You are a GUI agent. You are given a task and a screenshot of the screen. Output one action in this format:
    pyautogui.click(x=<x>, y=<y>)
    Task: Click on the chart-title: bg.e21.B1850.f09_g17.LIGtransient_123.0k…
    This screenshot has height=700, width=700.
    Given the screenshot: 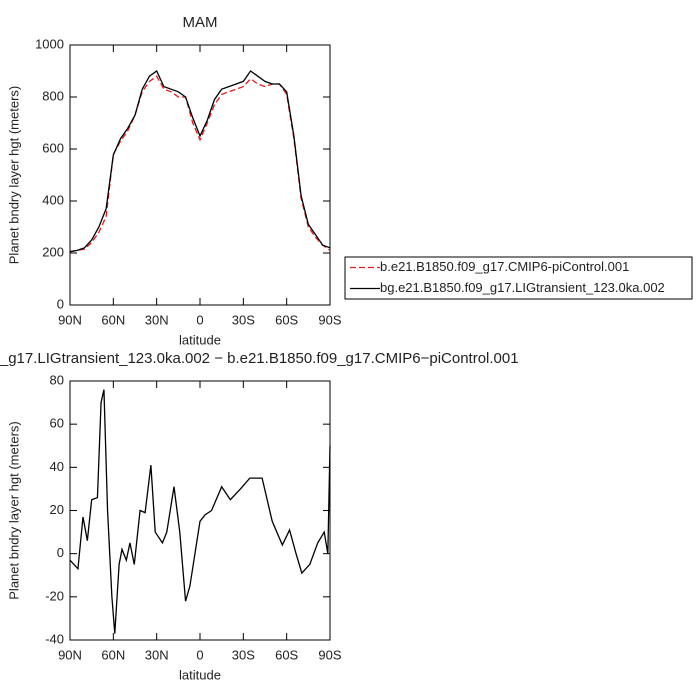 What is the action you would take?
    pyautogui.click(x=259, y=358)
    